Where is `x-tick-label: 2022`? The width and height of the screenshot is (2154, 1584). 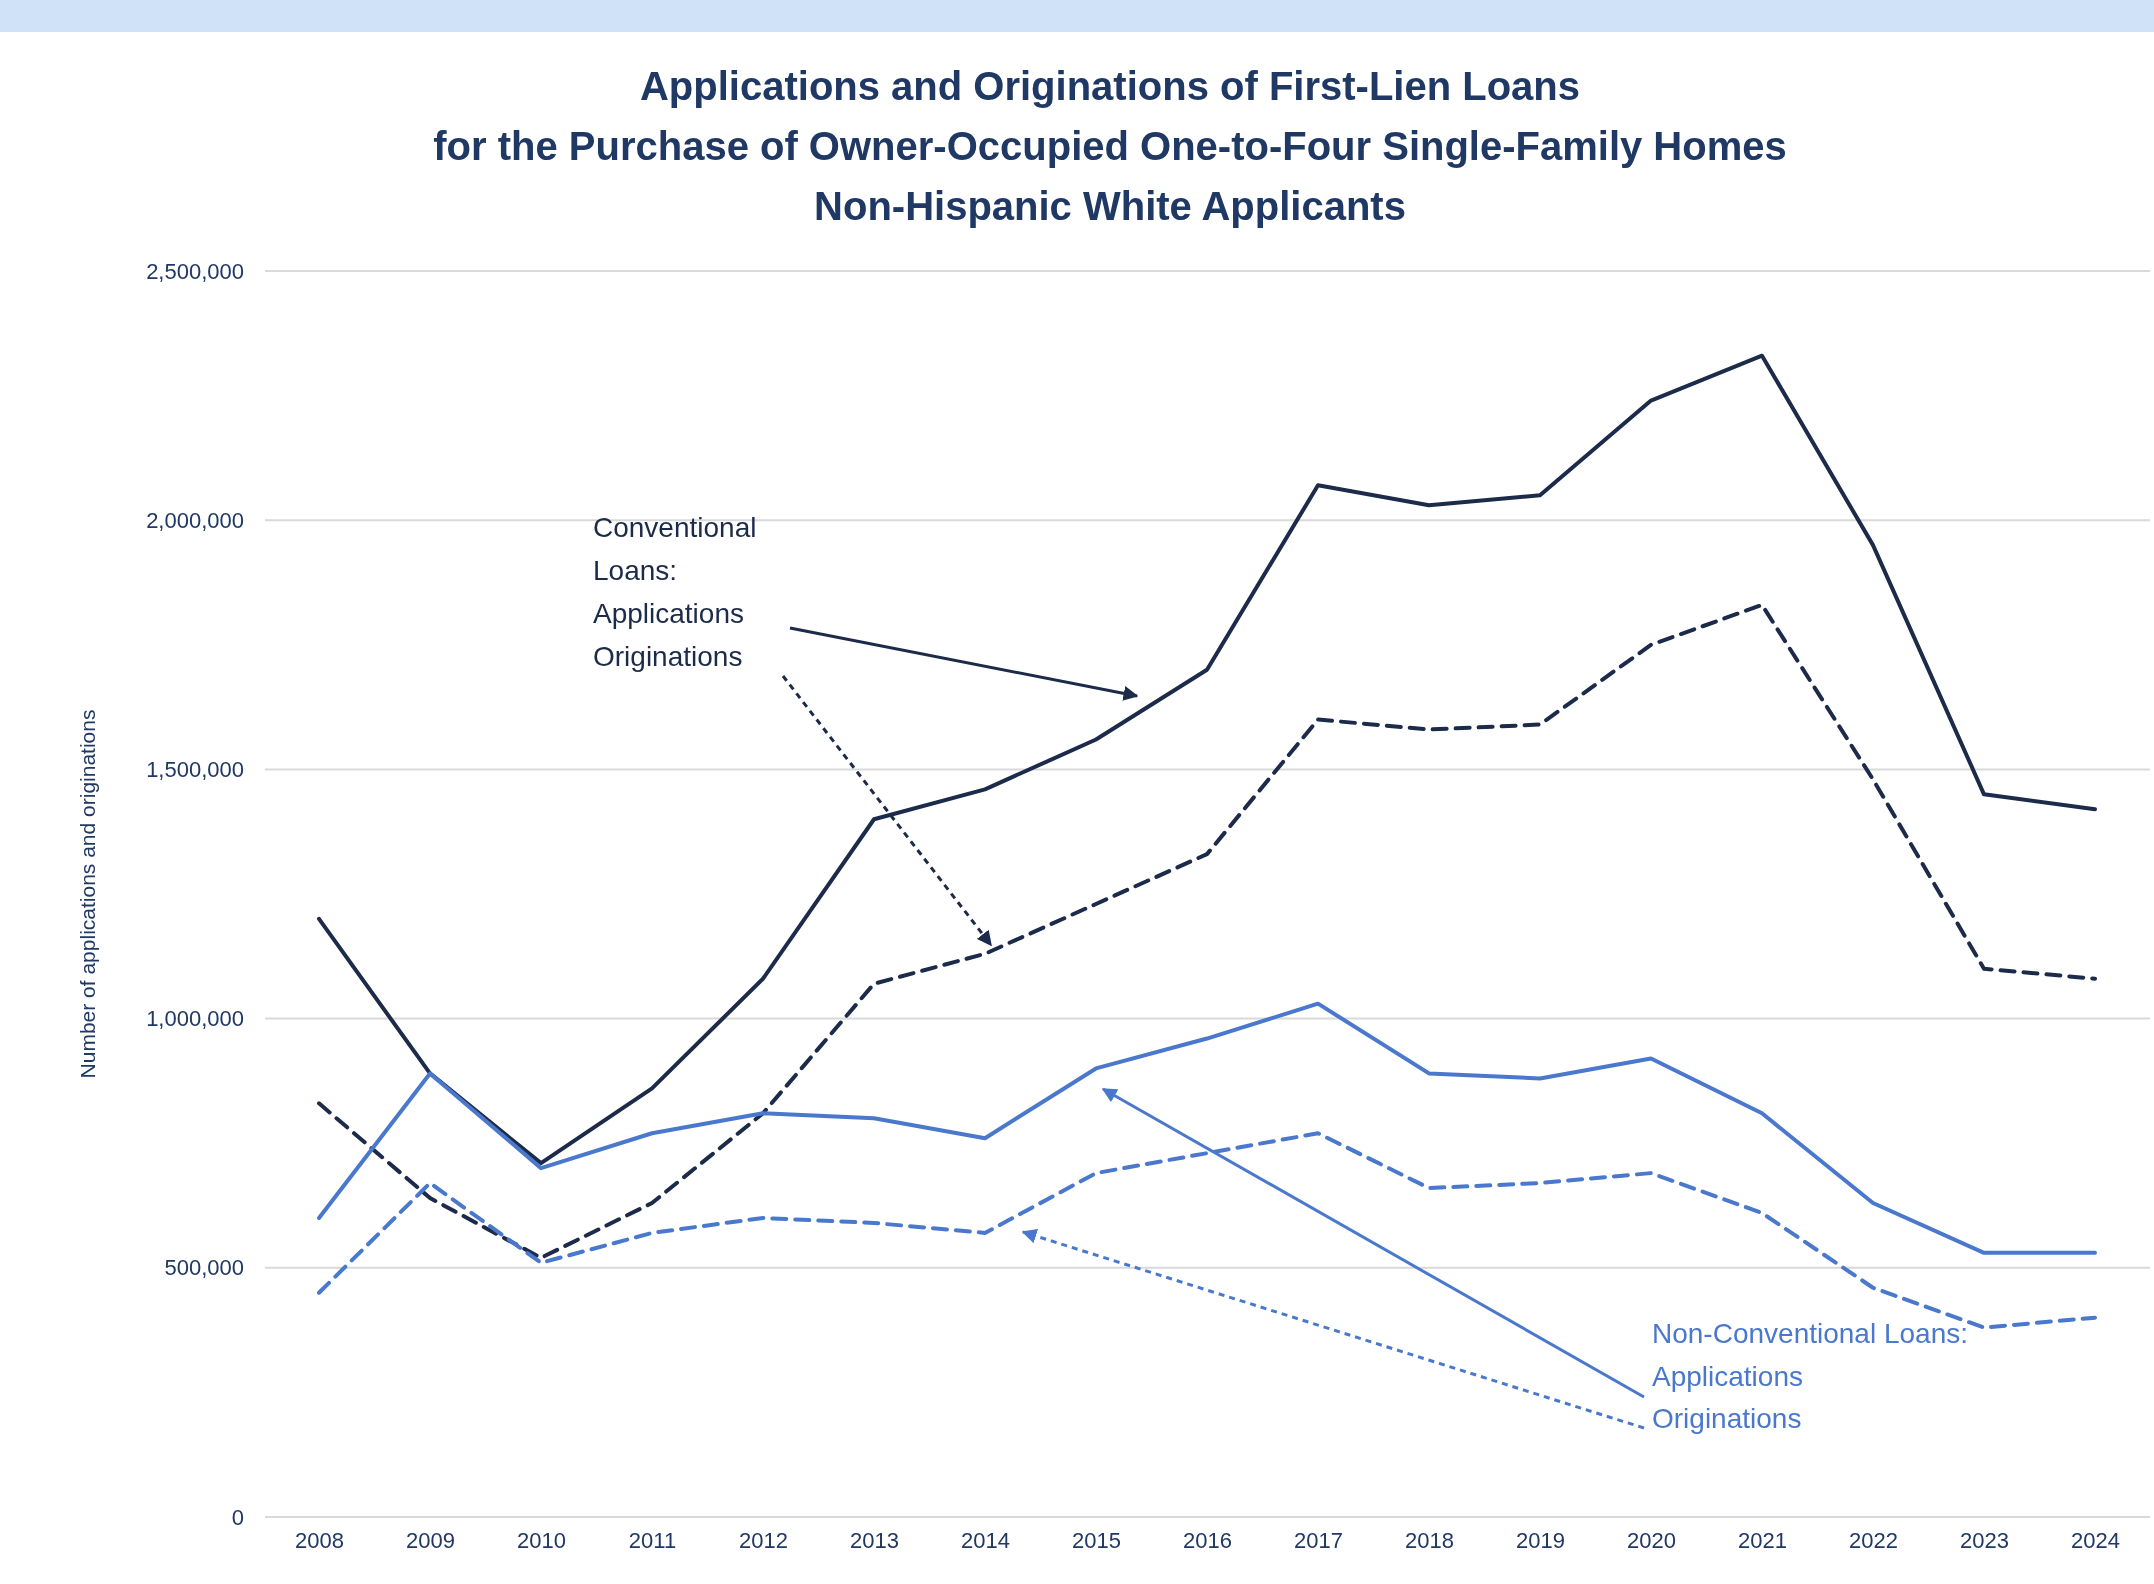 x-tick-label: 2022 is located at coordinates (1873, 1540).